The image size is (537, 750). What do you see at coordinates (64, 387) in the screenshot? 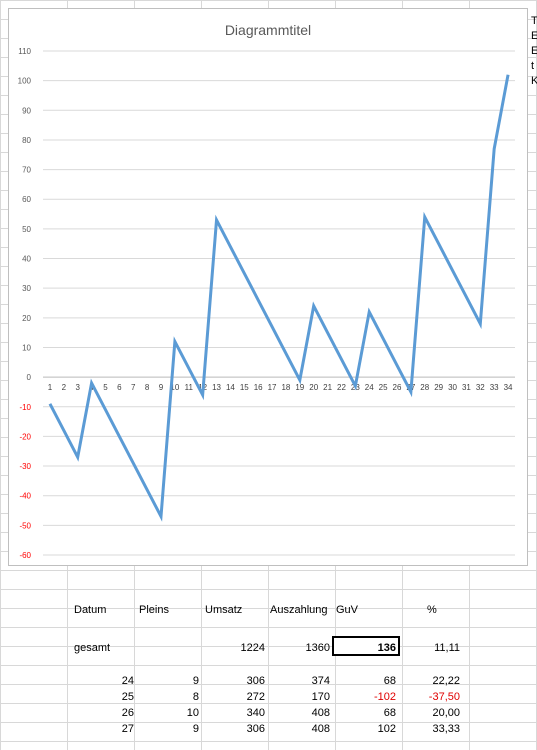
I see `x-tick-label: 2` at bounding box center [64, 387].